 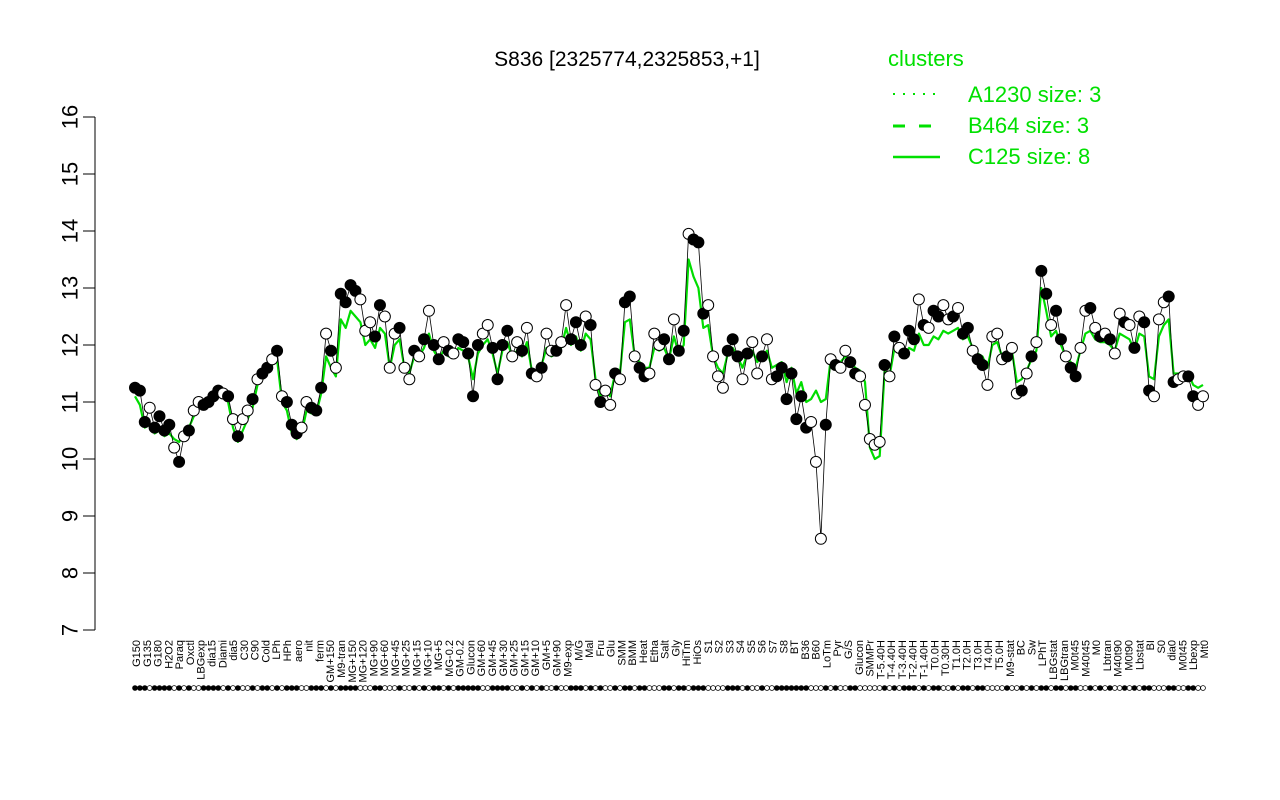 What do you see at coordinates (417, 658) in the screenshot?
I see `x-tick-label: MG+15` at bounding box center [417, 658].